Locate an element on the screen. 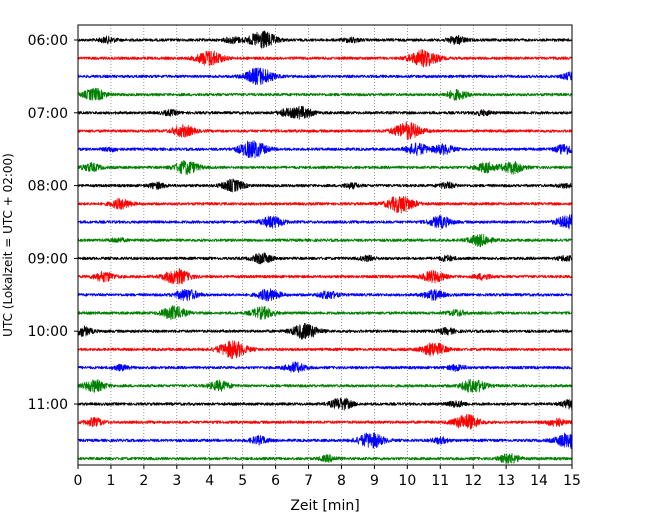 The height and width of the screenshot is (520, 650). x-tick-label: 9 is located at coordinates (374, 481).